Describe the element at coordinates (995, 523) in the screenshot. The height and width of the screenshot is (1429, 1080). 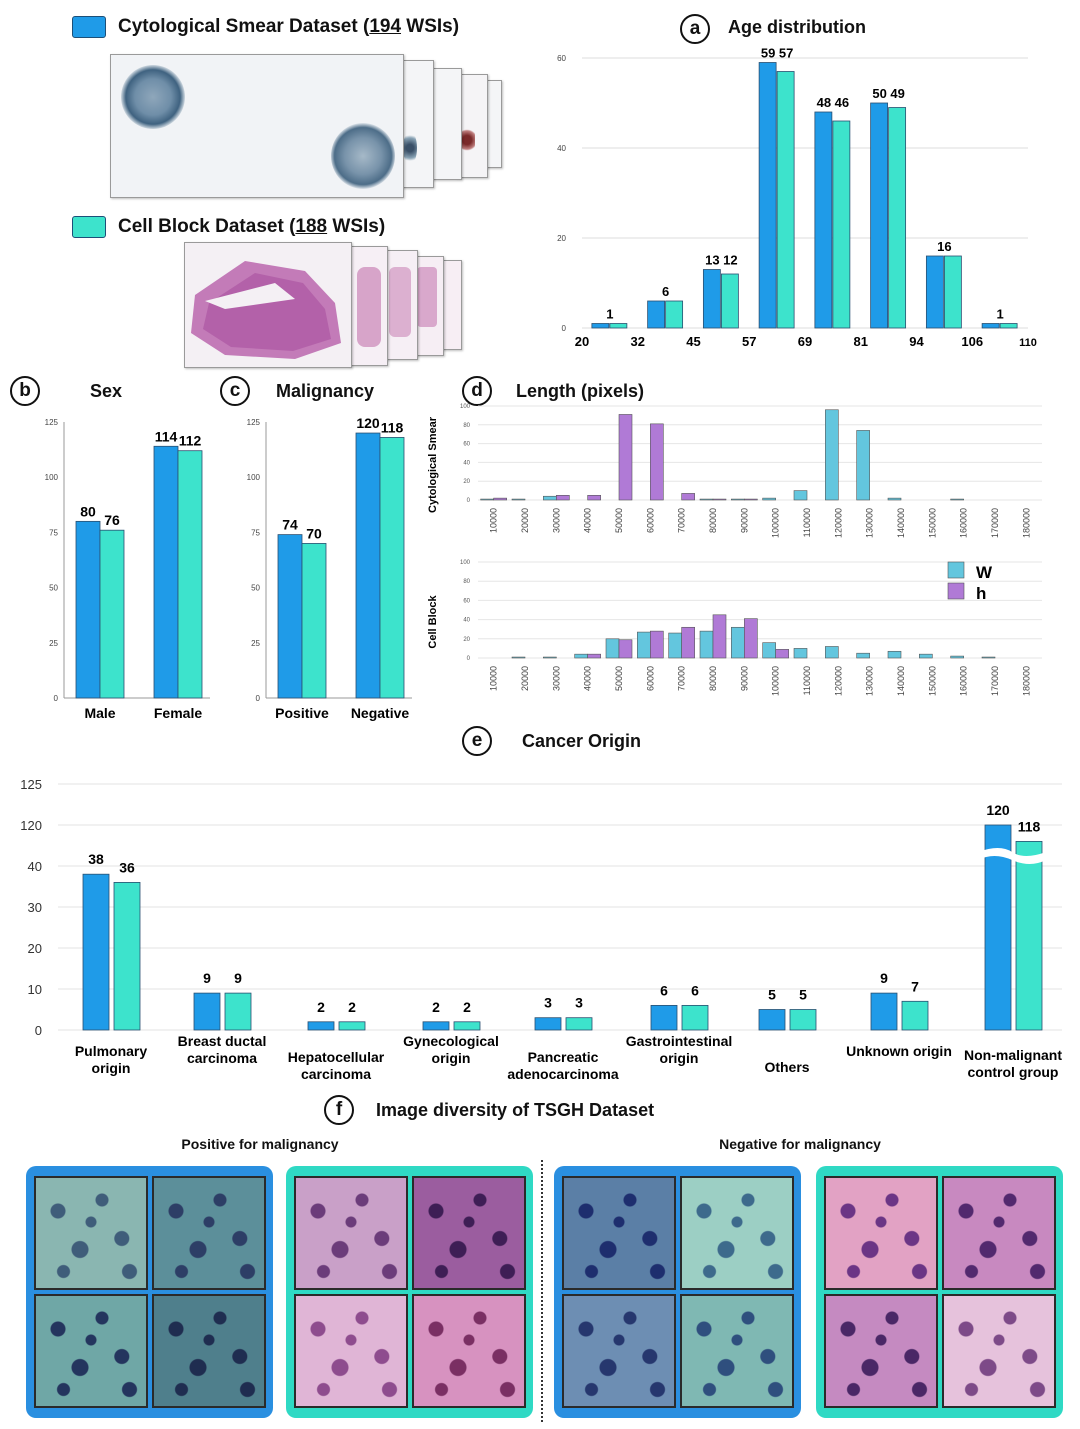
I see `x-tick-label: 170000` at that location.